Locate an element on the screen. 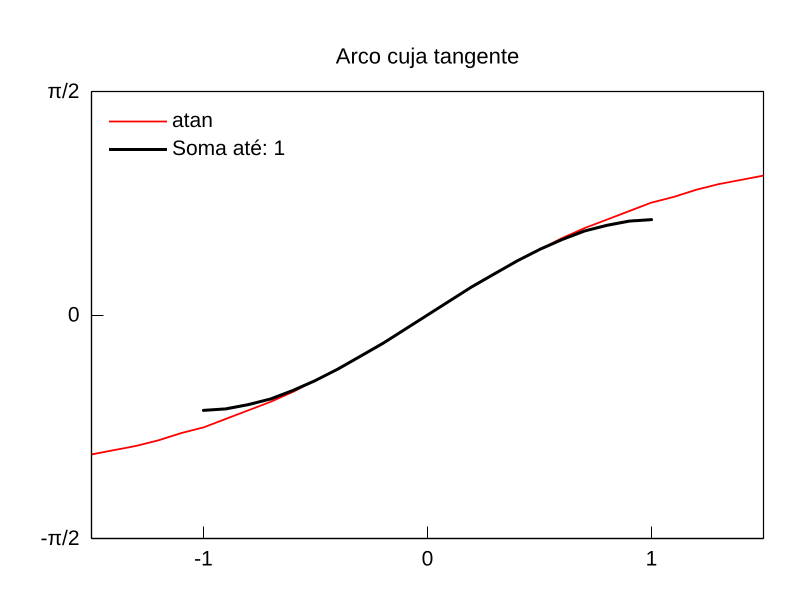 The image size is (800, 600). chart-title: Arco cuja tangente is located at coordinates (428, 56).